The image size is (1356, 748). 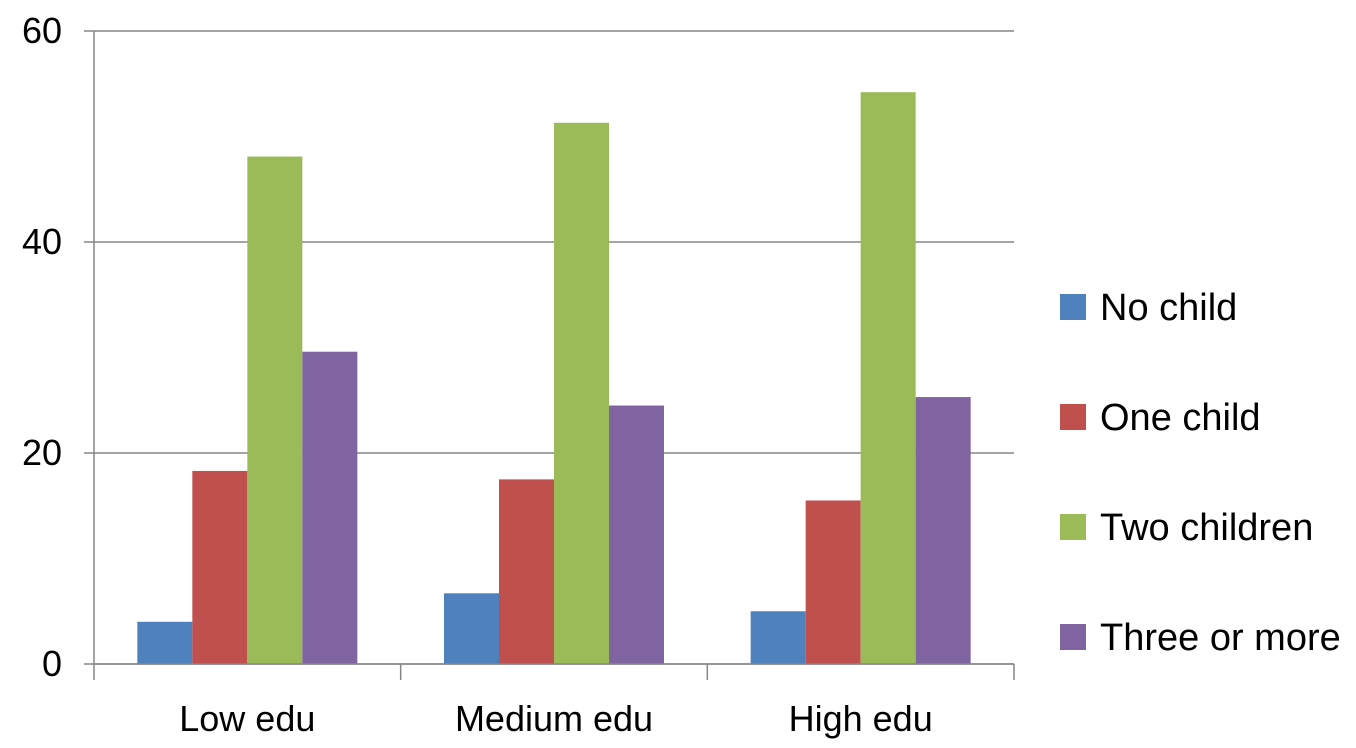 I want to click on legend-item: Two children, so click(x=1208, y=555).